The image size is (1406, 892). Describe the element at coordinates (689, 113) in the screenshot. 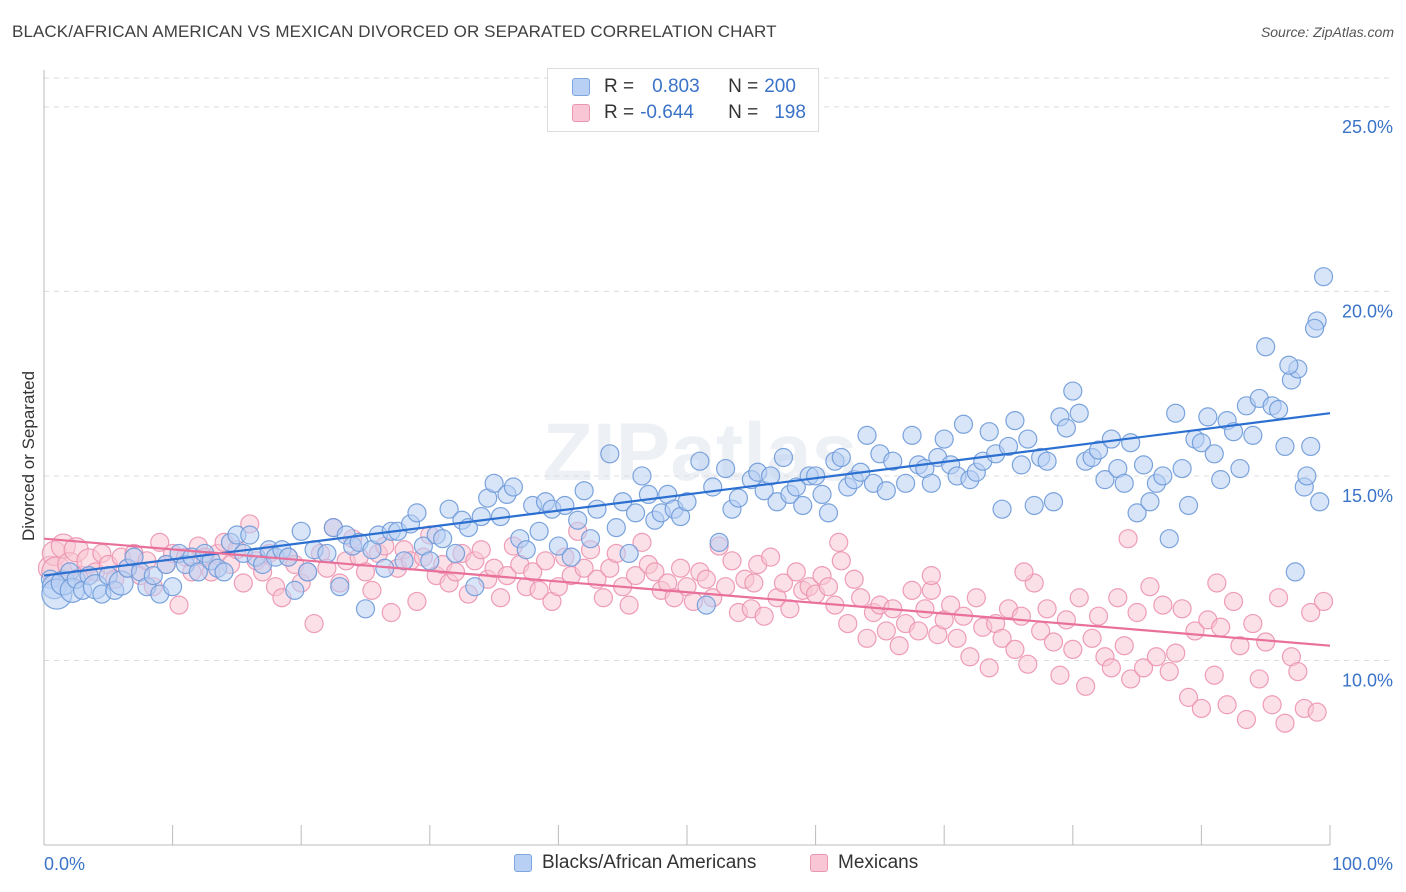

I see `legend-row-mexicans: R = -0.644 N = 198` at that location.